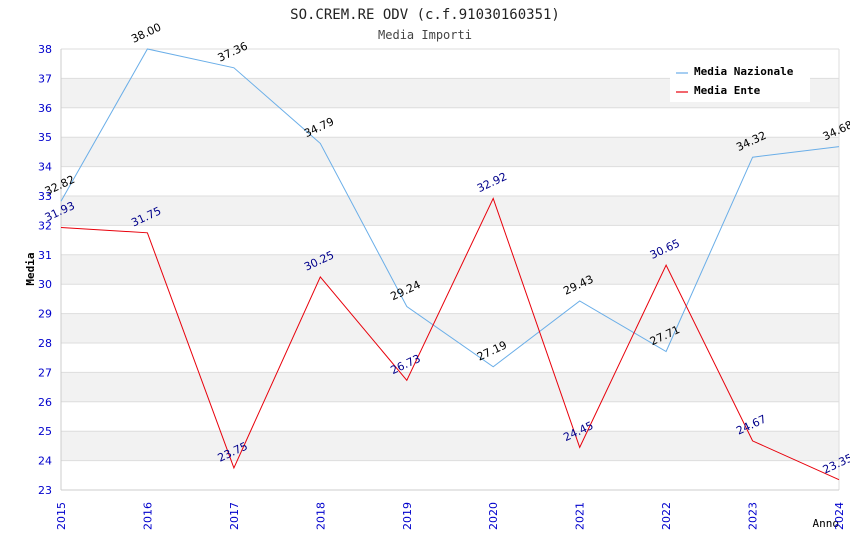 The image size is (850, 550). I want to click on y-tick-label: 25, so click(45, 431).